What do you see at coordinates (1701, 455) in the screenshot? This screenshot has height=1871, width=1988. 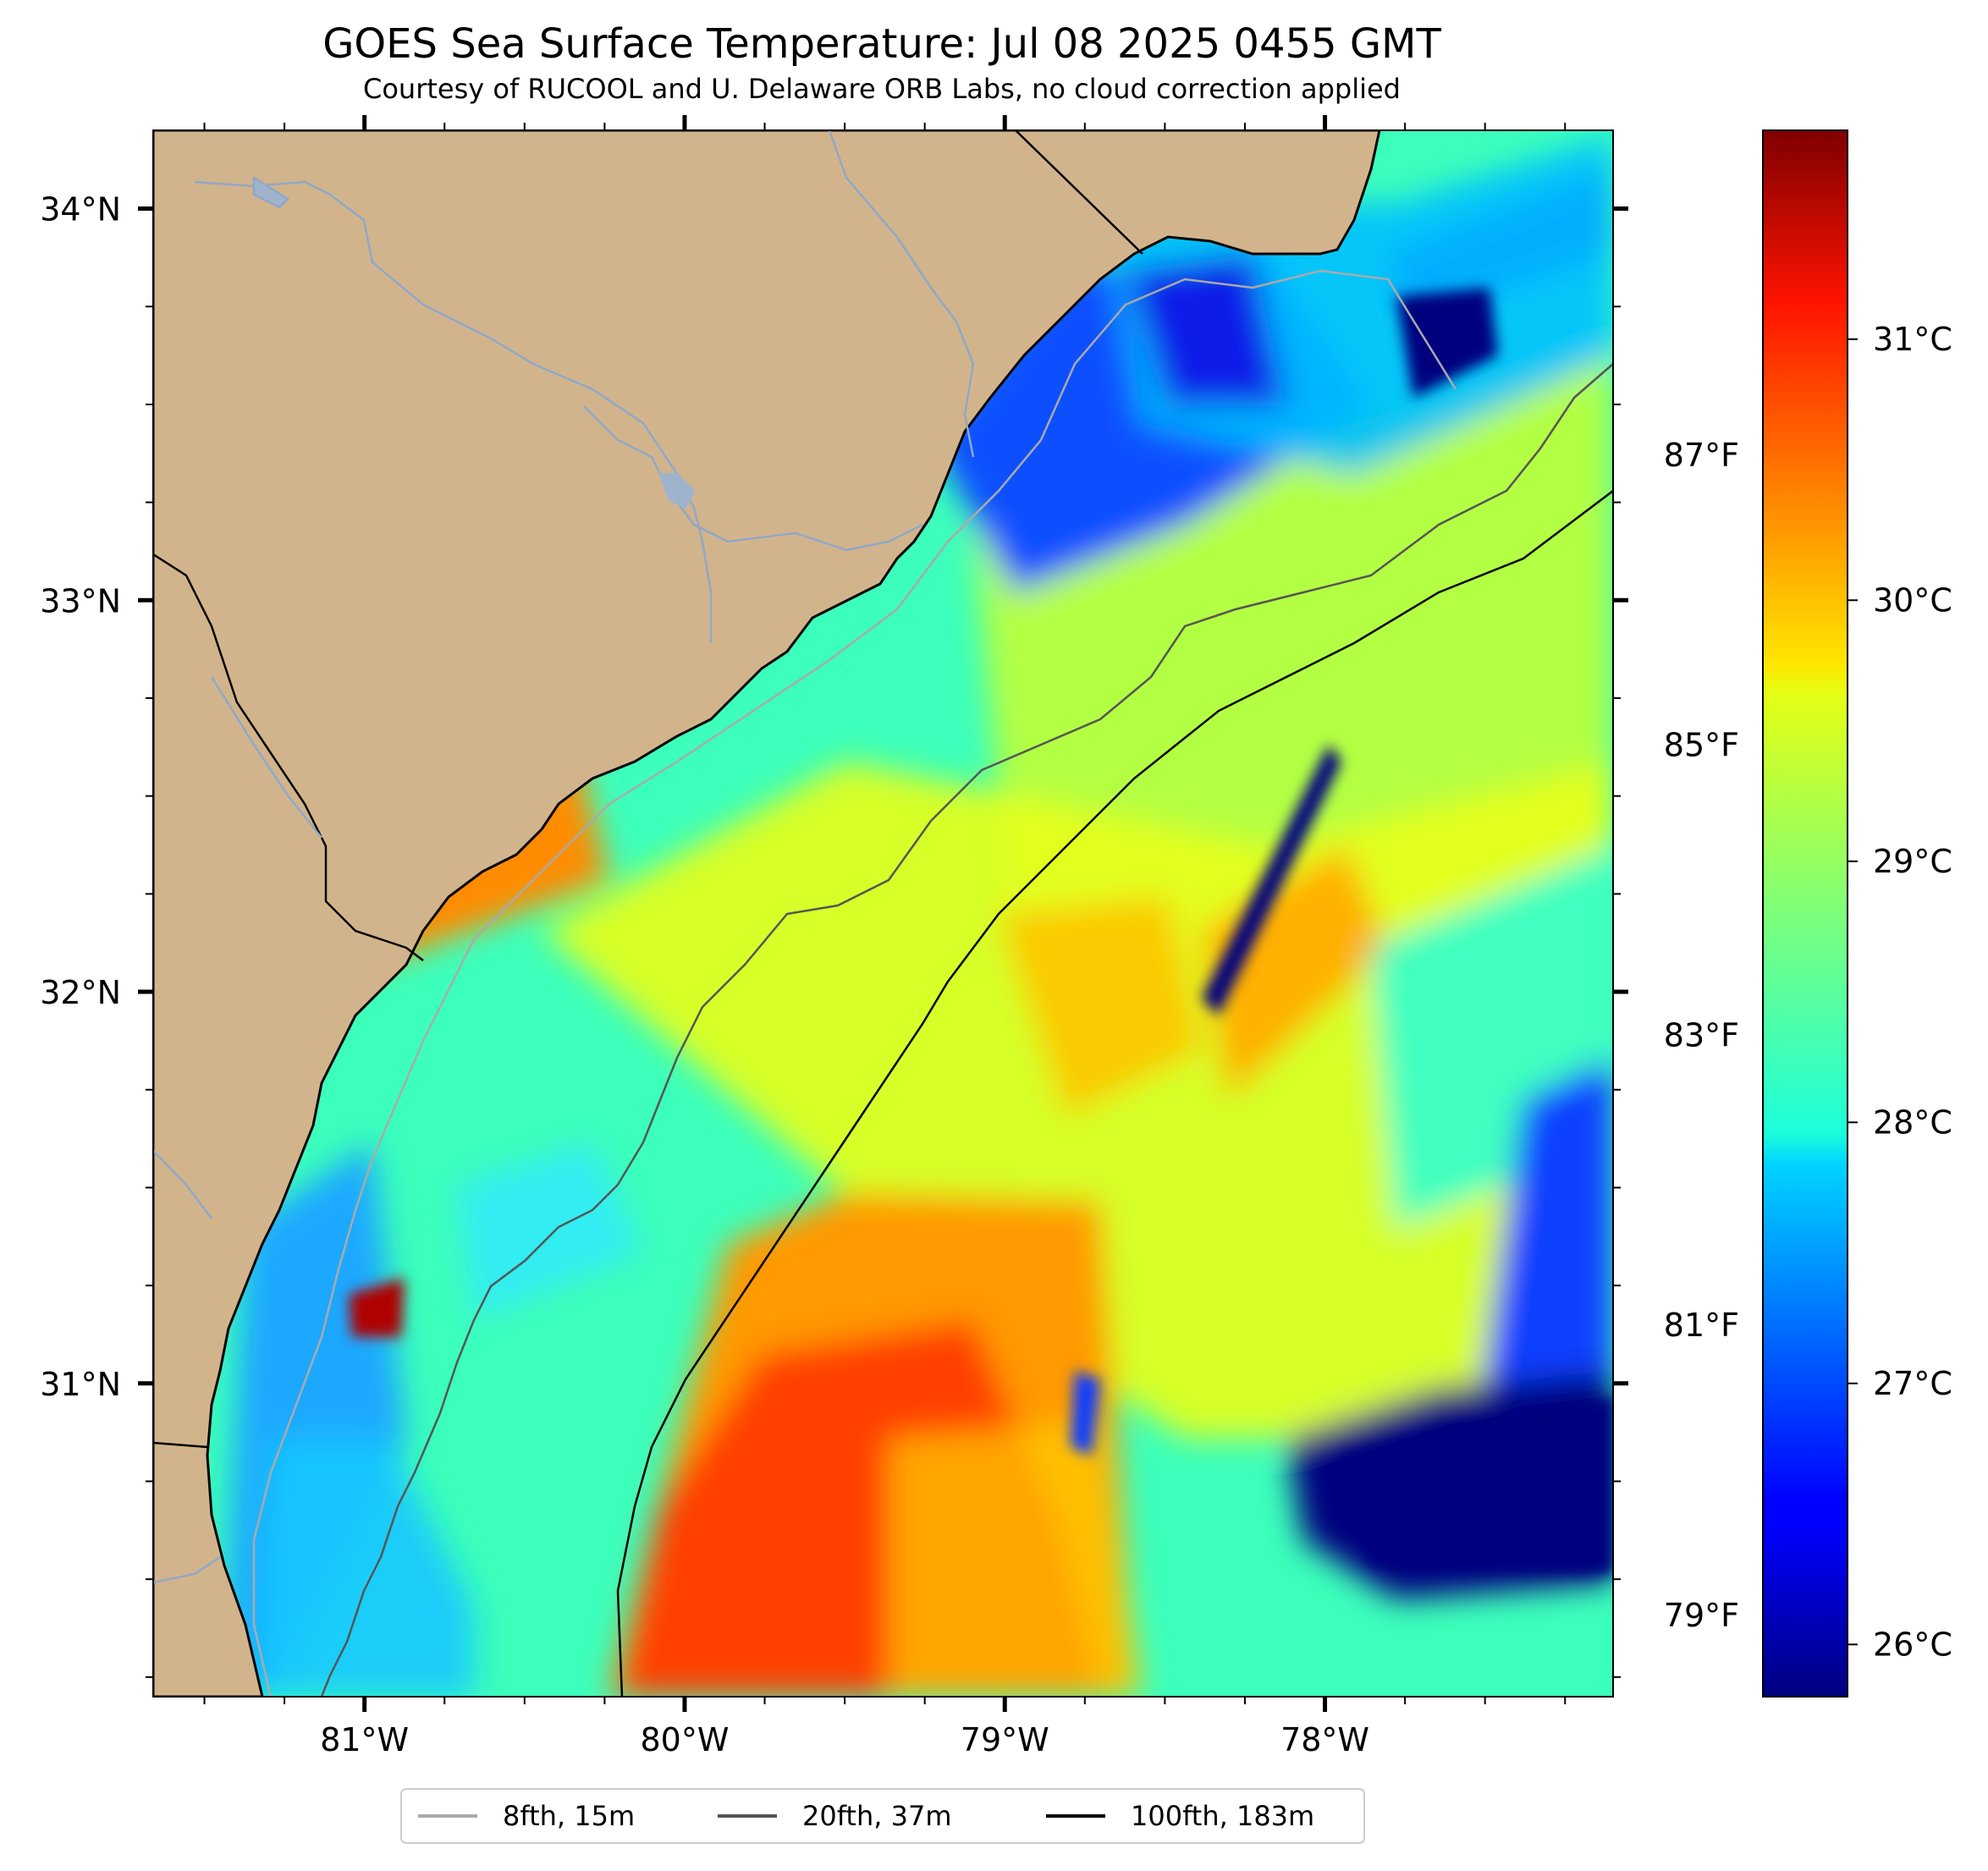 I see `fahrenheit-tick-label: 87°F` at bounding box center [1701, 455].